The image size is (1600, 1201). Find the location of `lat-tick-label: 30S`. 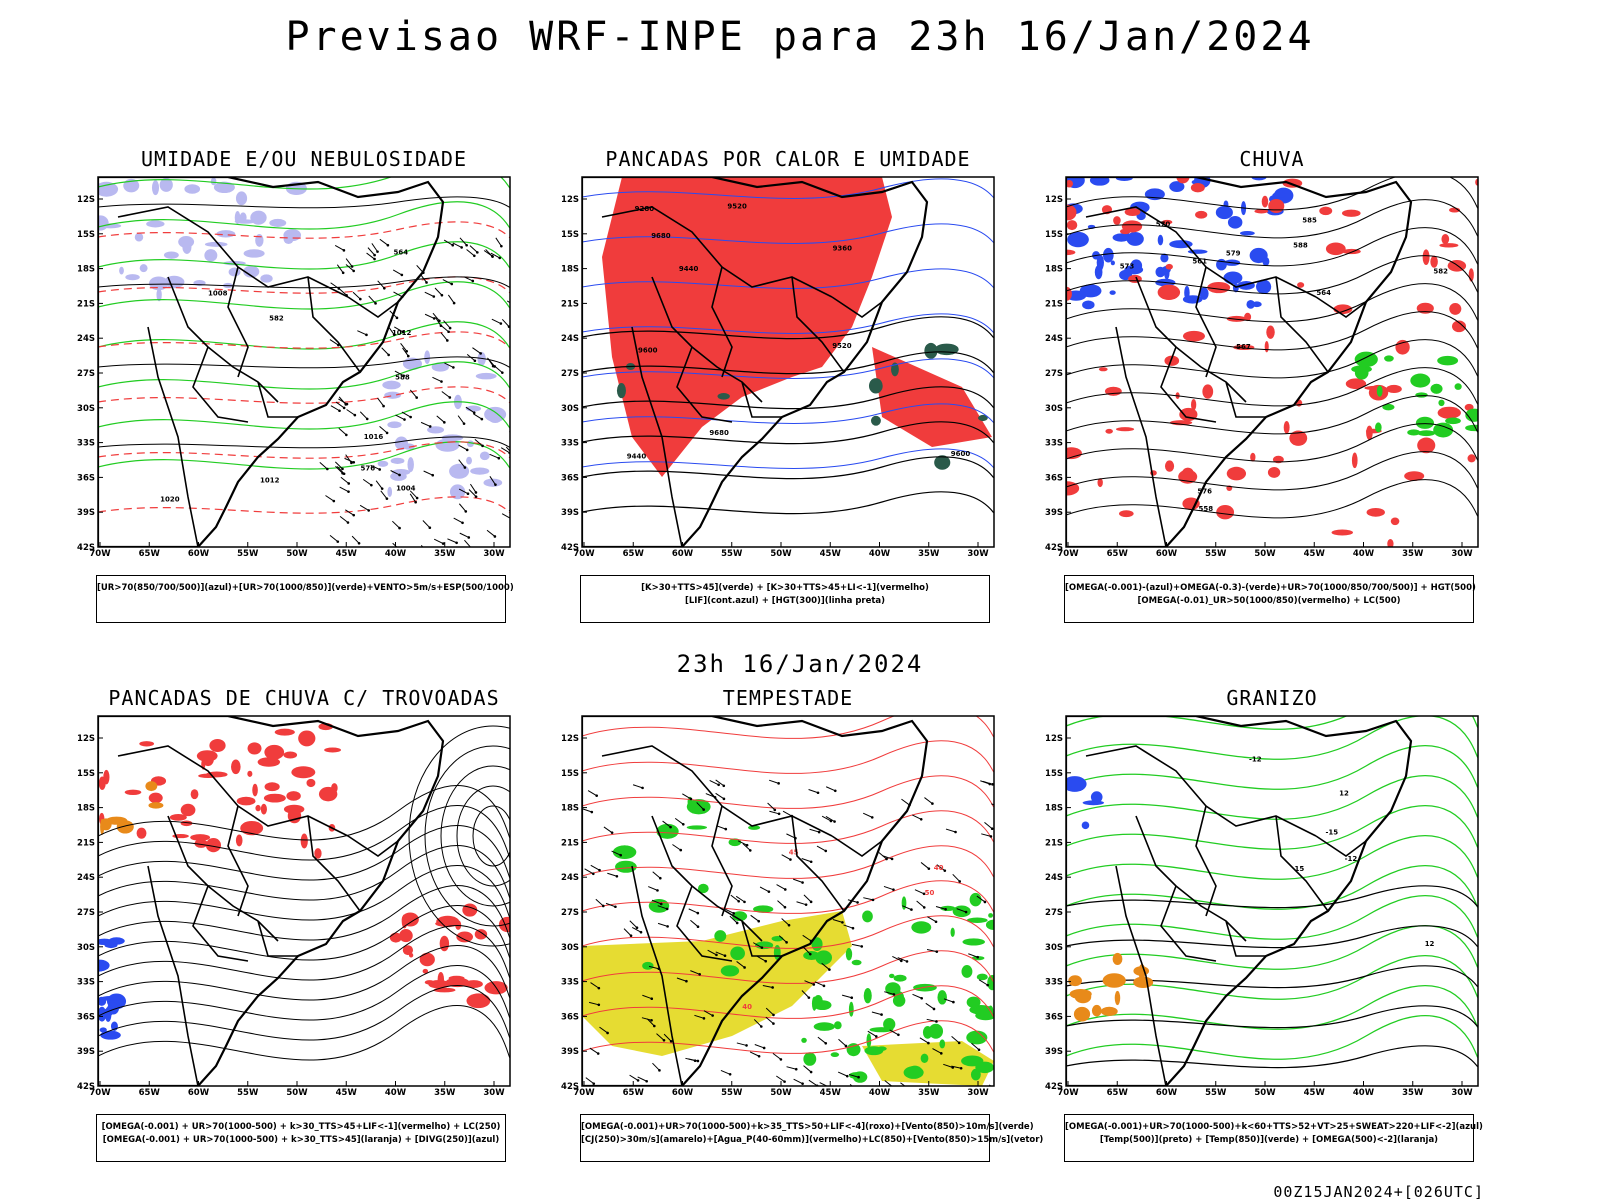

lat-tick-label: 30S is located at coordinates (1054, 409).